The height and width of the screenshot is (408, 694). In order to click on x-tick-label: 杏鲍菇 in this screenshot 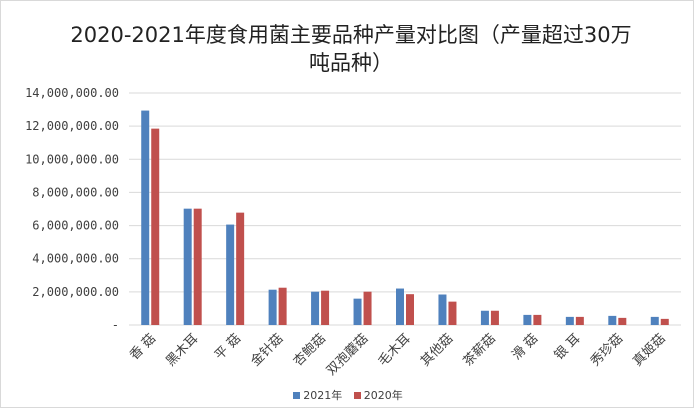, I will do `click(310, 350)`.